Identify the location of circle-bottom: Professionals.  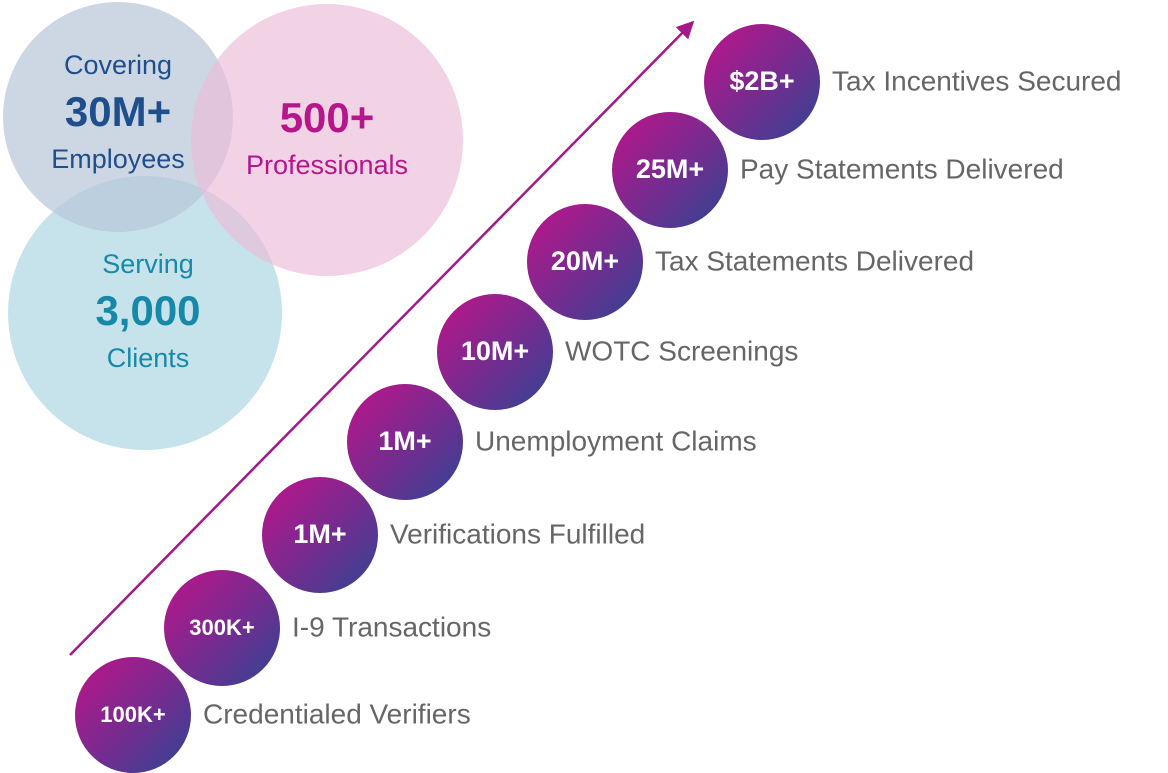
(327, 165).